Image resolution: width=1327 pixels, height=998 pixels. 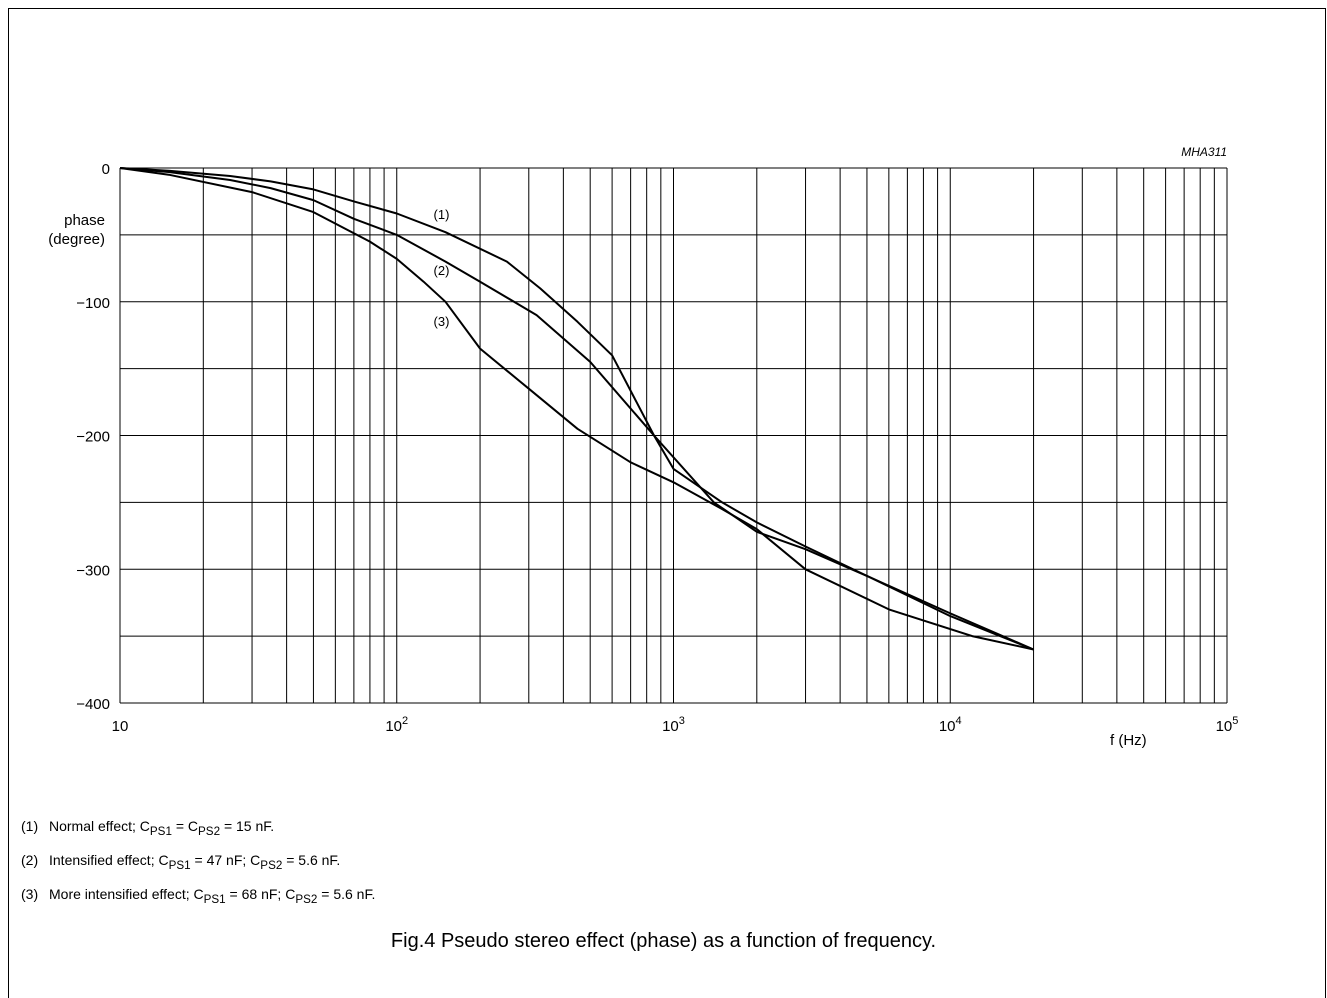 I want to click on note-number: (2), so click(x=30, y=859).